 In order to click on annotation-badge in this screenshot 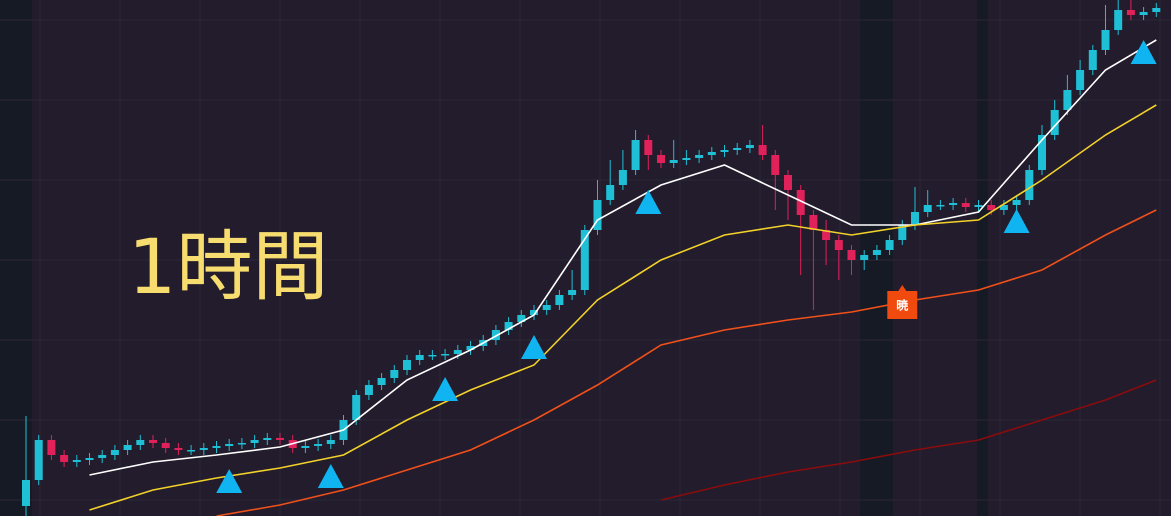, I will do `click(902, 302)`.